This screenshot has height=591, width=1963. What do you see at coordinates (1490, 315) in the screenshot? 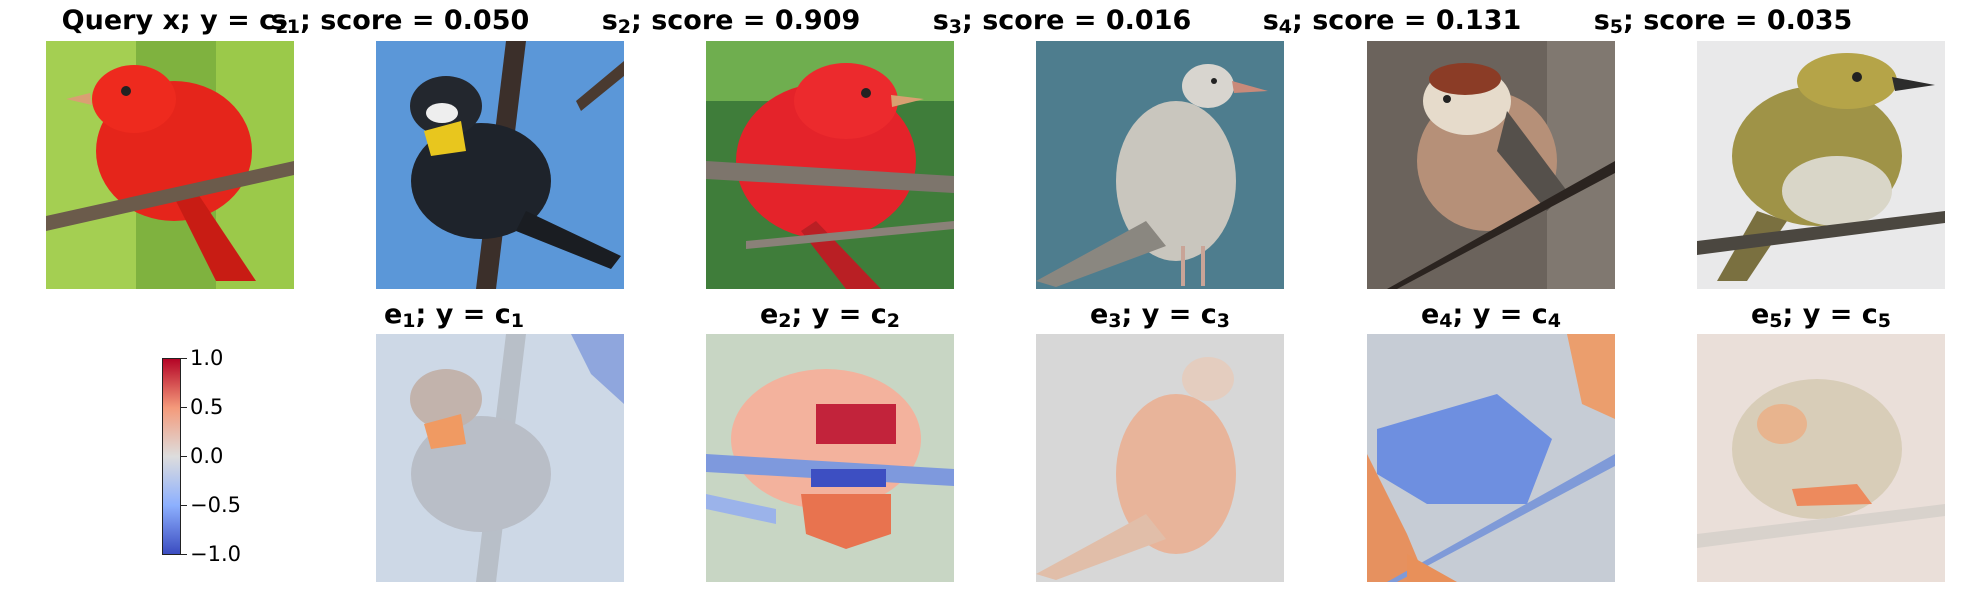
I see `explanation-4-title: e4; y = c4` at bounding box center [1490, 315].